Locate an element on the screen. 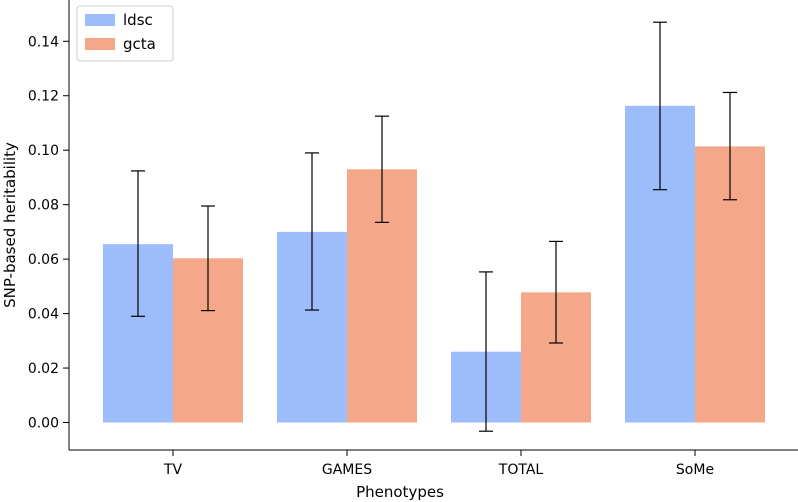 This screenshot has width=798, height=502. y-tick-label: 0.12 is located at coordinates (43, 97).